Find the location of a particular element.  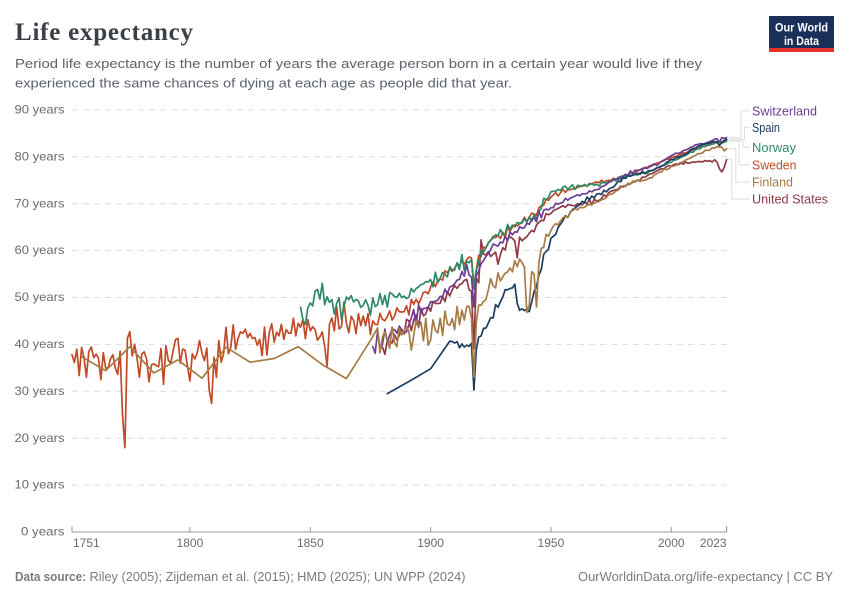

svg-text: 2000 is located at coordinates (671, 543).